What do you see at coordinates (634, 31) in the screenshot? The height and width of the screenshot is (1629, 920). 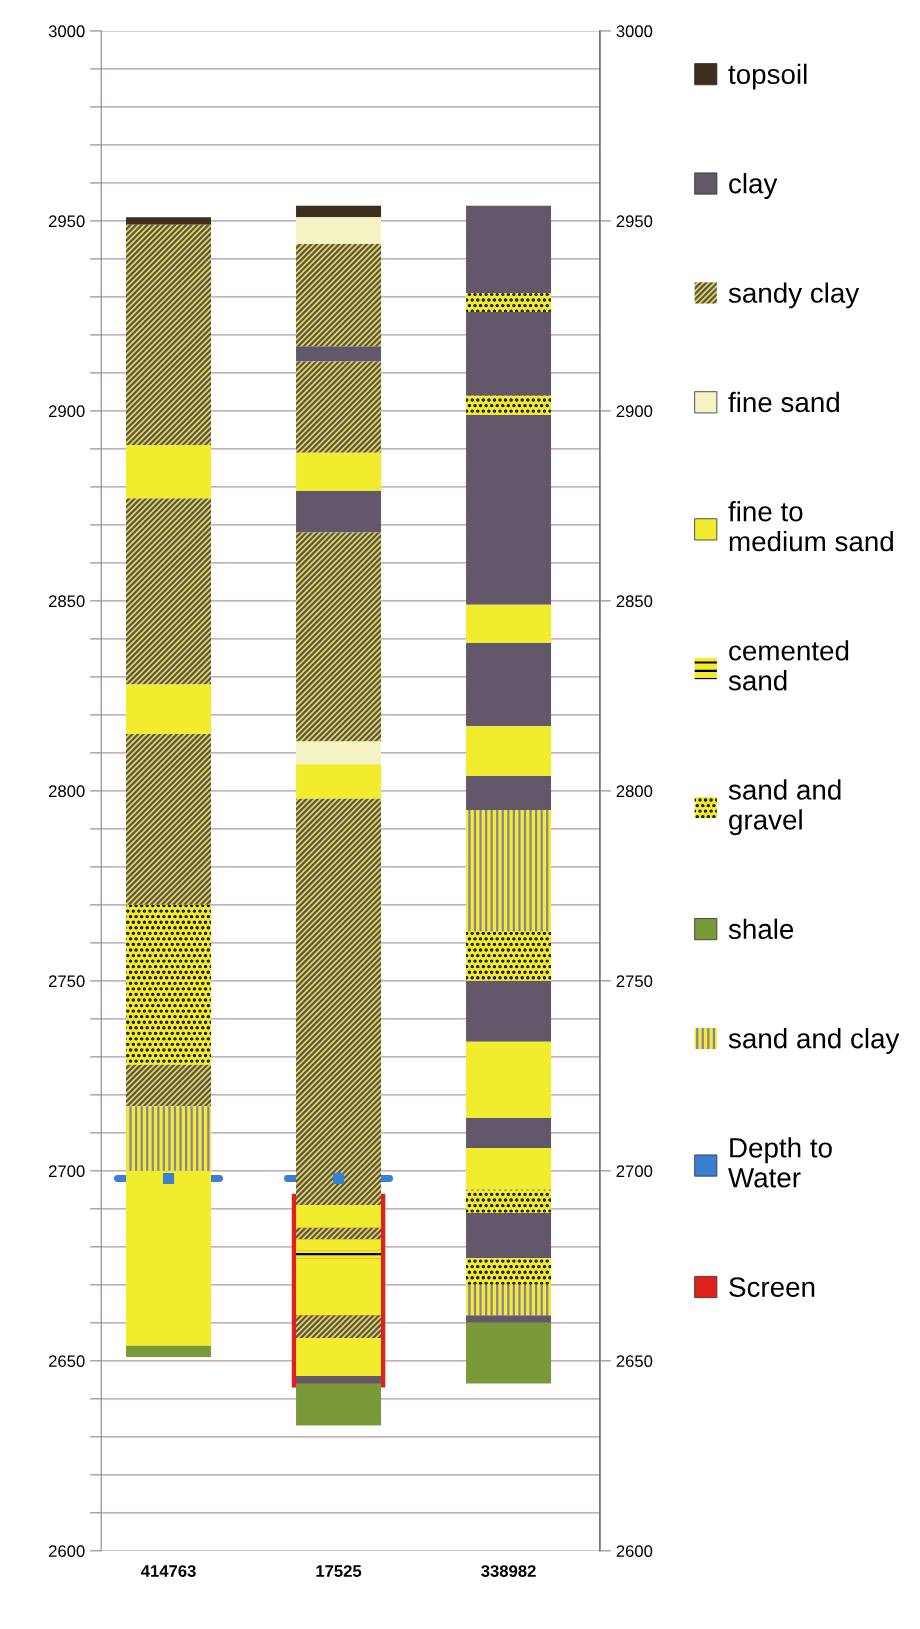 I see `y2-tick-label: 3000` at bounding box center [634, 31].